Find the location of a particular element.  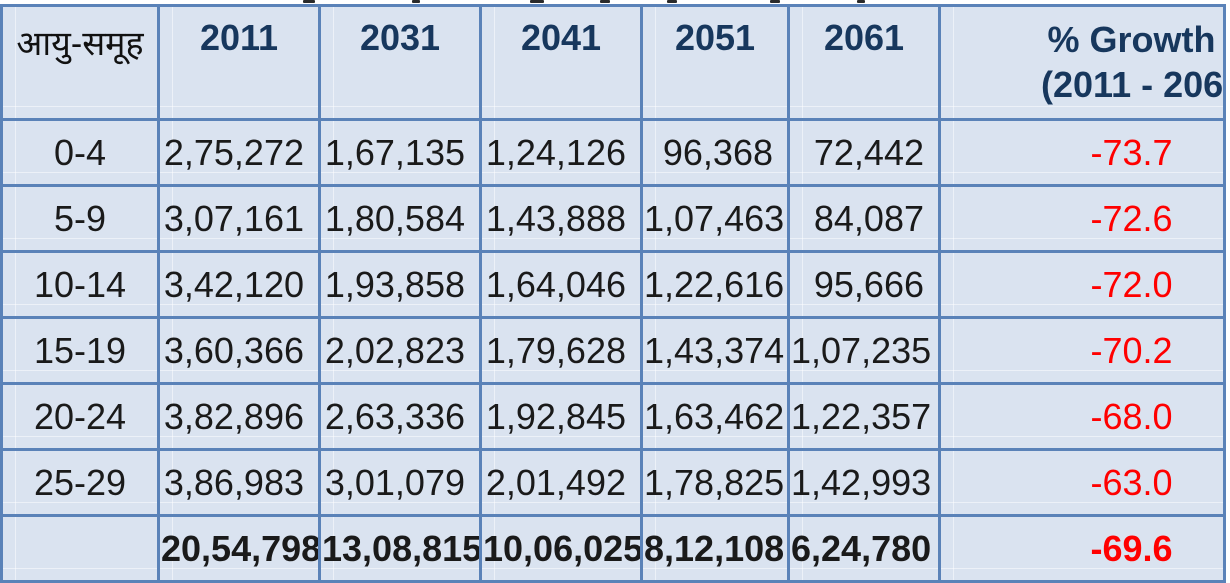

value-cell-2051: 1,78,825 is located at coordinates (715, 482).